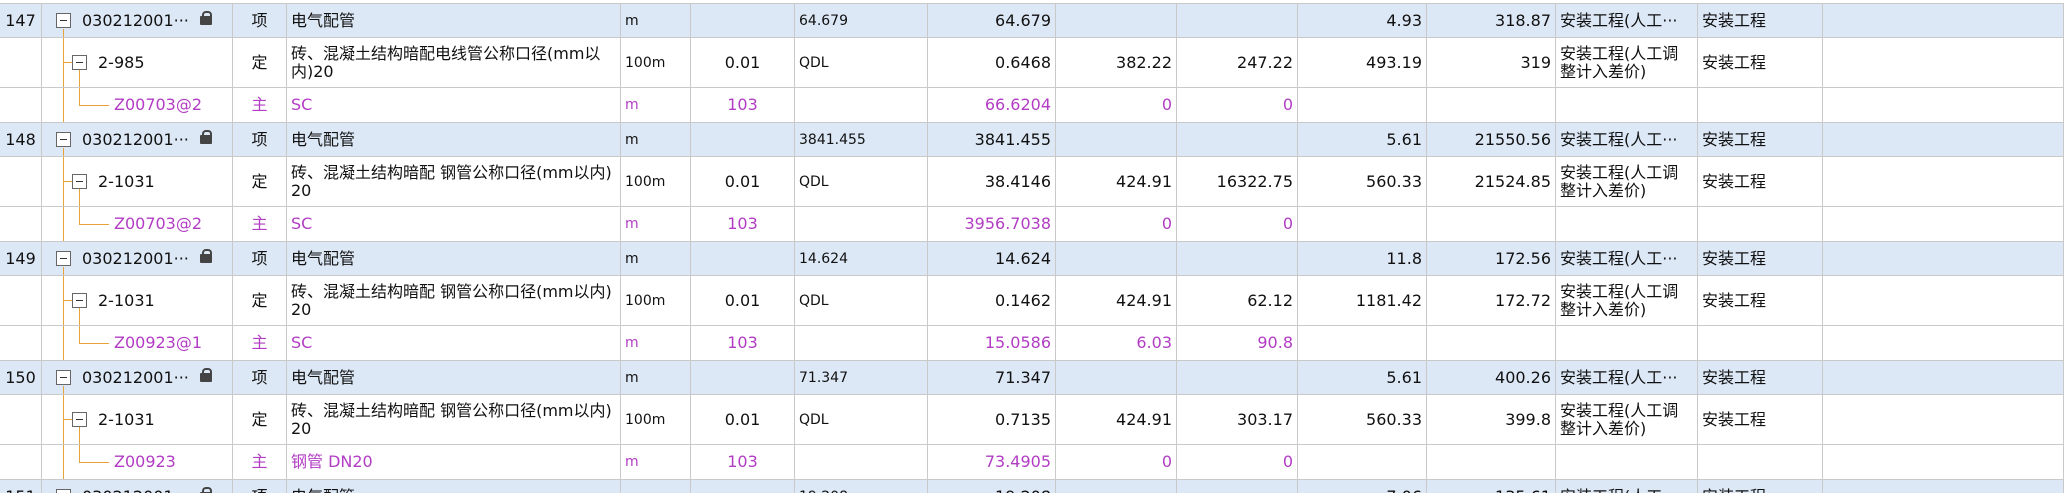  I want to click on table-cell: 7.06, so click(1362, 486).